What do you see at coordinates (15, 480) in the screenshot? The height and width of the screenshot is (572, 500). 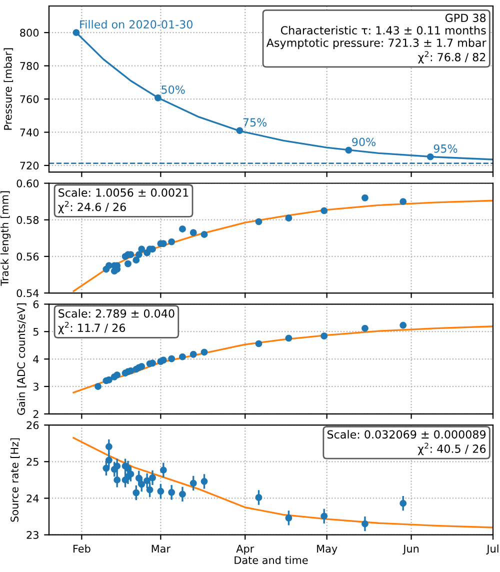 I see `y-axis-title: Source rate [Hz]` at bounding box center [15, 480].